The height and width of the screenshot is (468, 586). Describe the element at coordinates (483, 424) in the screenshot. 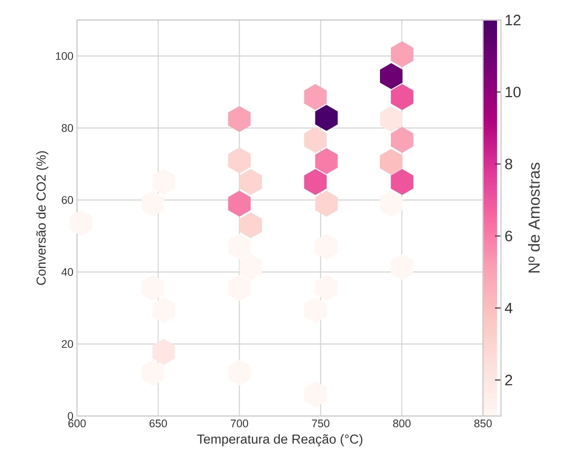

I see `x-tick-label: 850` at that location.